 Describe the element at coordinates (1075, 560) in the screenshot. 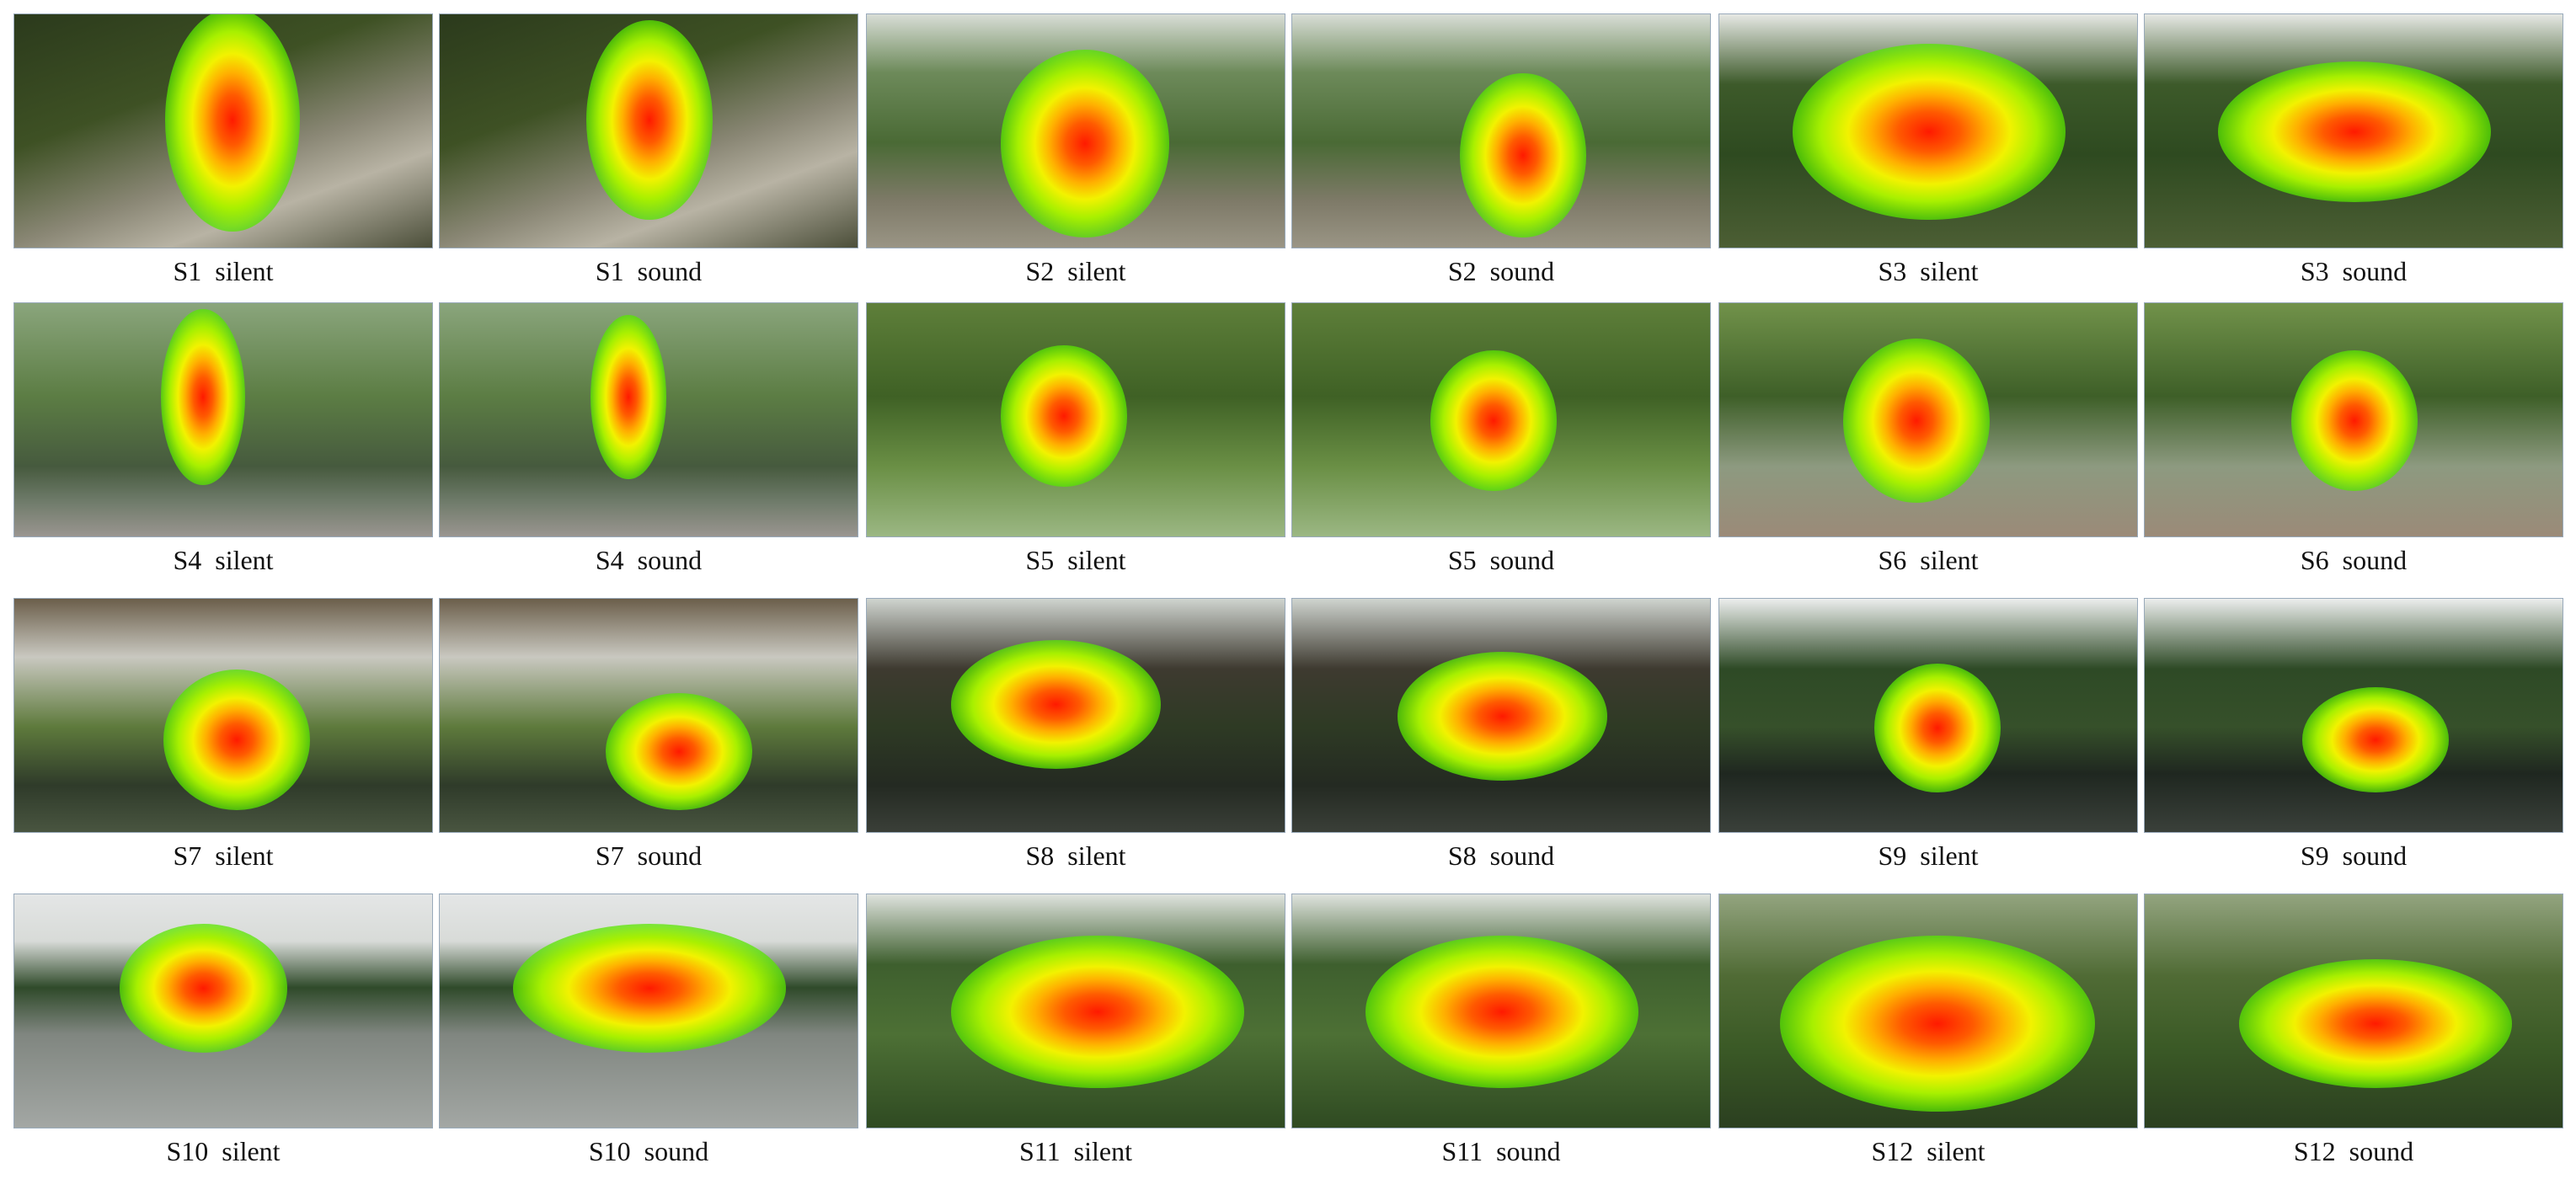

I see `panel-label: S5 silent` at that location.